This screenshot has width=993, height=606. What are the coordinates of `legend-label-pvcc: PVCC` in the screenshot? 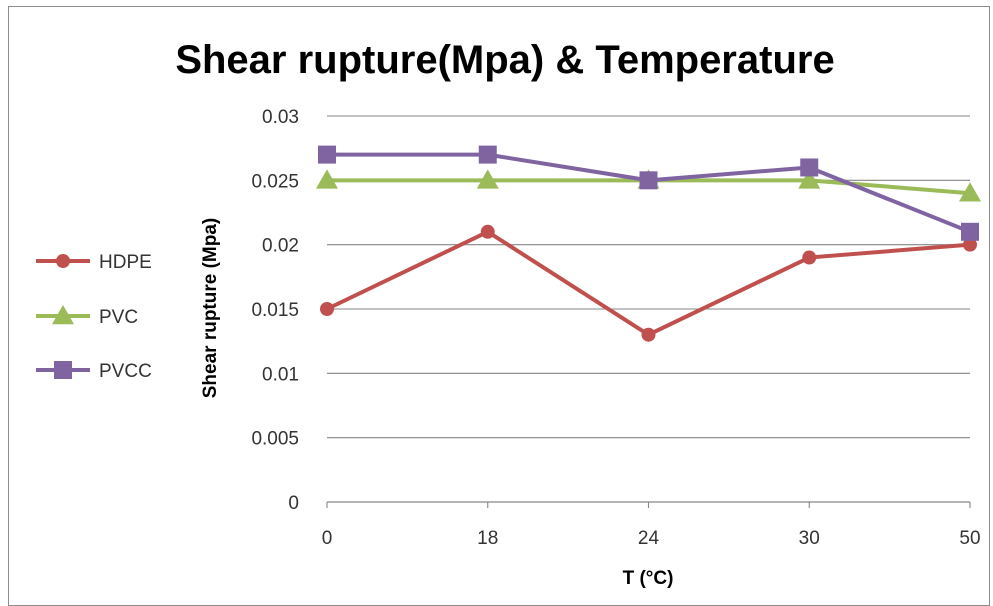 It's located at (125, 371).